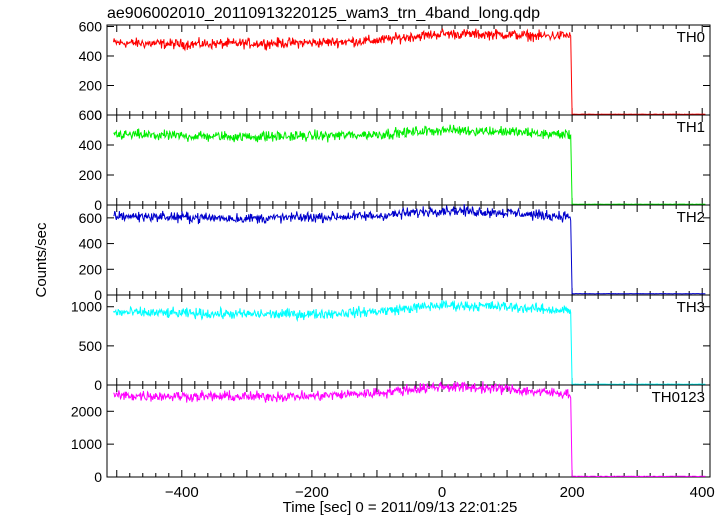 The width and height of the screenshot is (723, 516). I want to click on series-line-th0, so click(409, 71).